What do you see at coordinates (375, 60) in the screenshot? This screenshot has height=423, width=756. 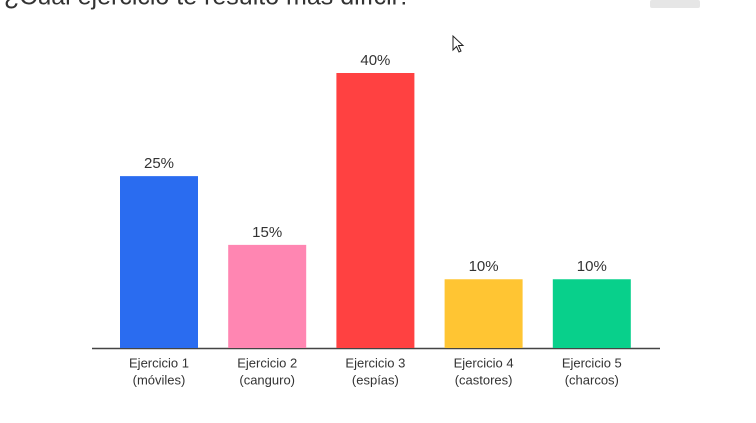 I see `value-label: 40%` at bounding box center [375, 60].